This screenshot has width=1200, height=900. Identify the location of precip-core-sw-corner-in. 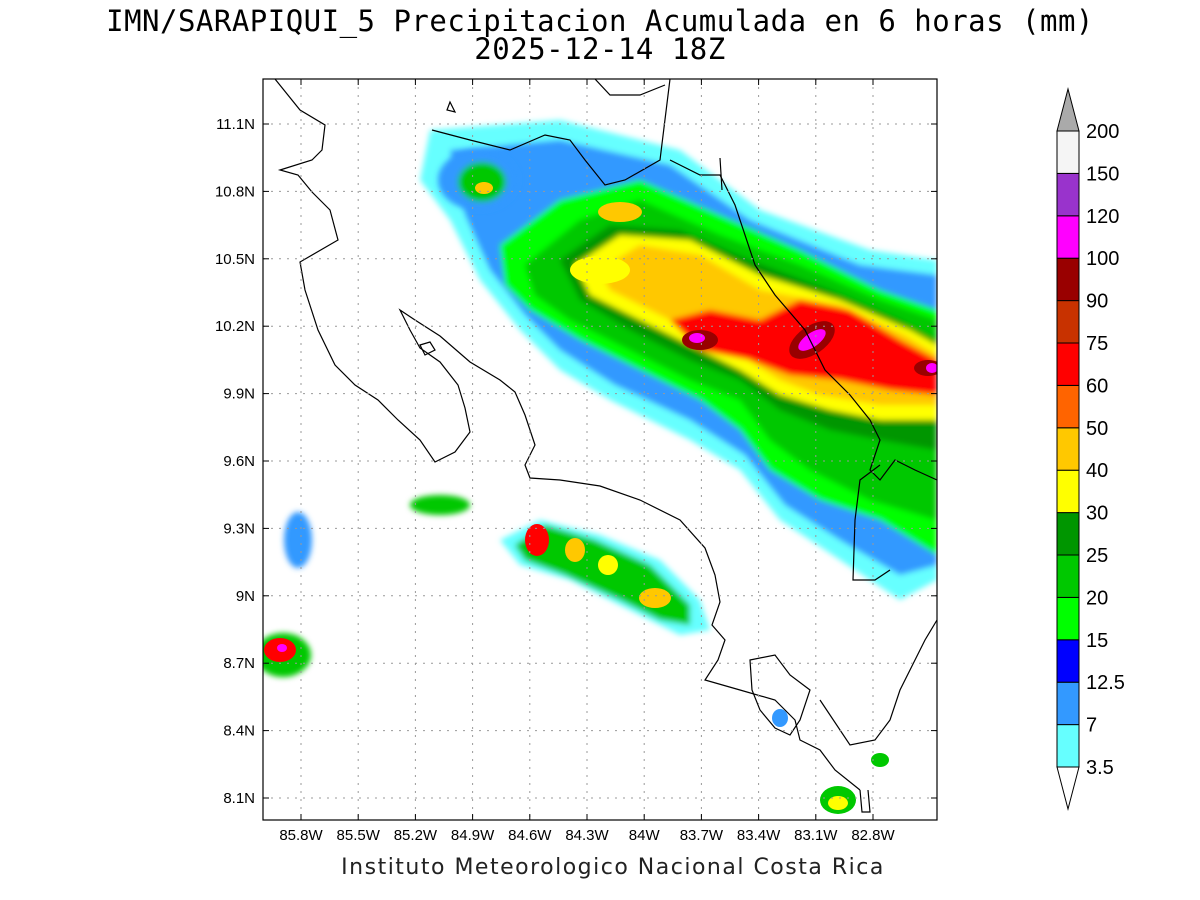
(282, 648).